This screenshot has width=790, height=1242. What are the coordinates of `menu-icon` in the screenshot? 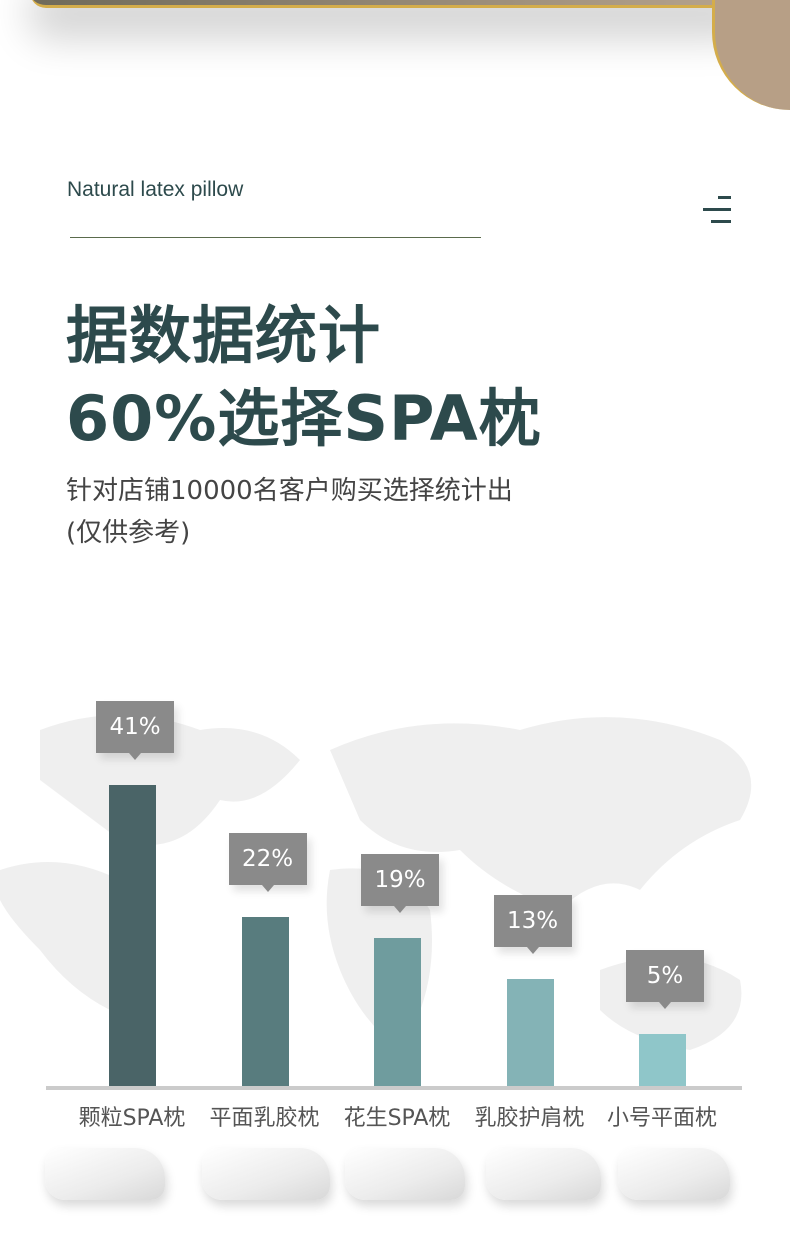 It's located at (717, 211).